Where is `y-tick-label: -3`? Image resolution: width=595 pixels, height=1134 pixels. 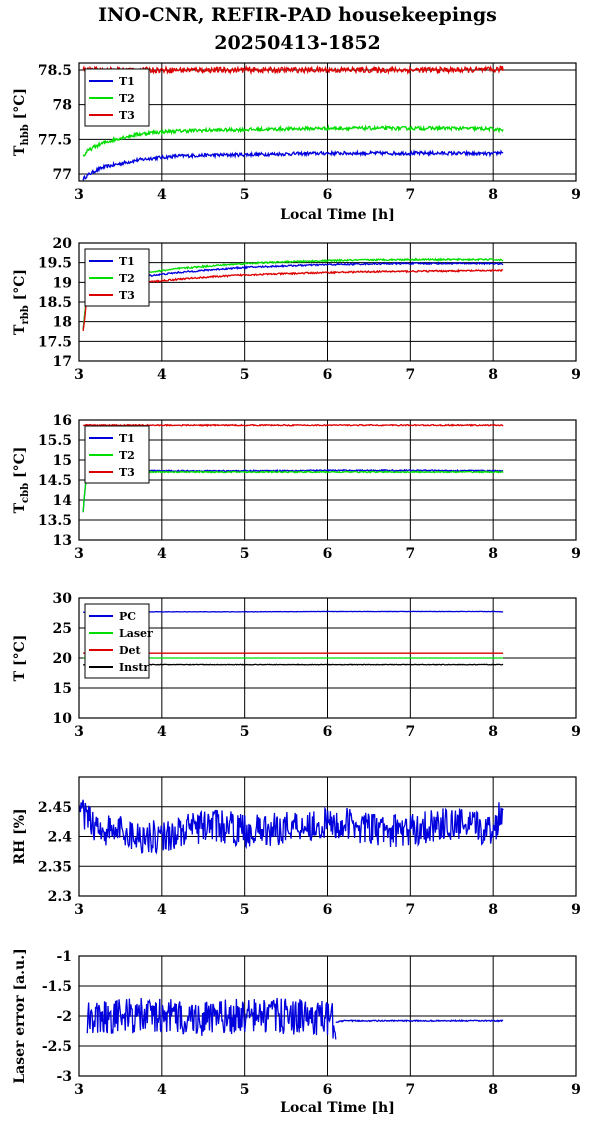
y-tick-label: -3 is located at coordinates (64, 1077).